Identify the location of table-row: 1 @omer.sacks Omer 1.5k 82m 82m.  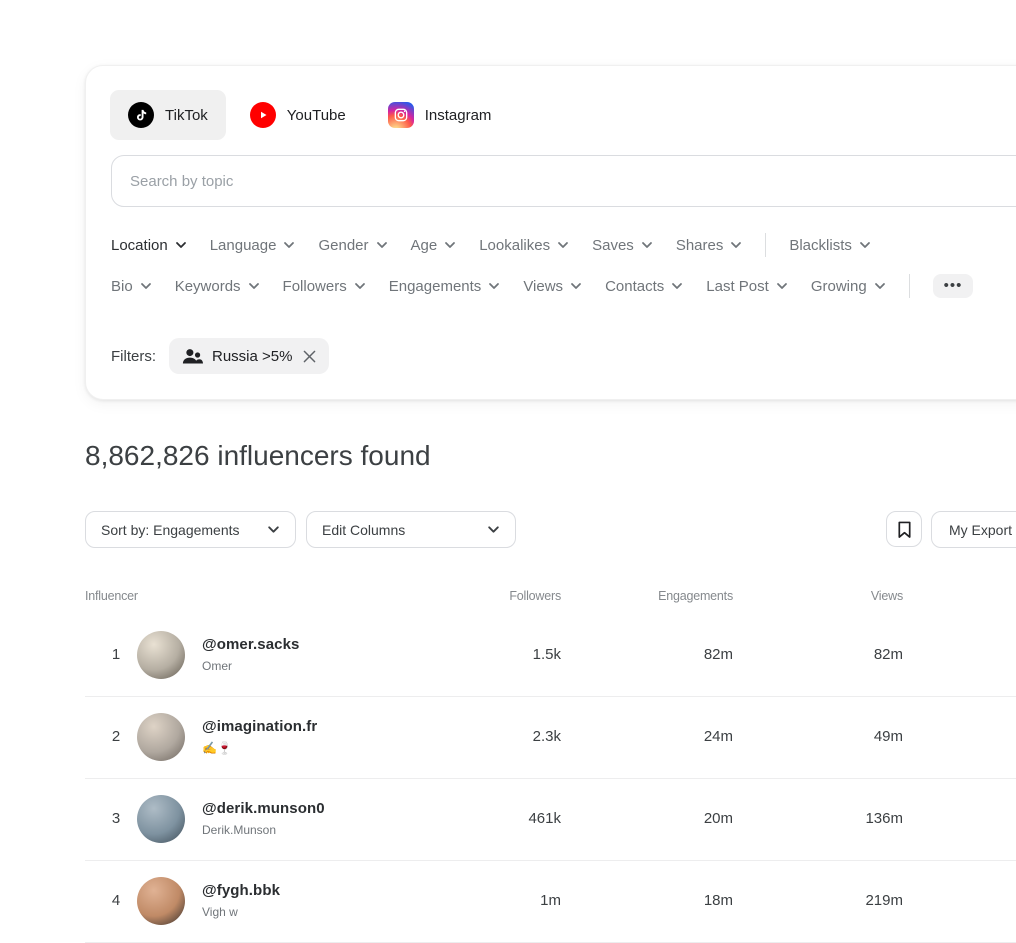
(550, 656).